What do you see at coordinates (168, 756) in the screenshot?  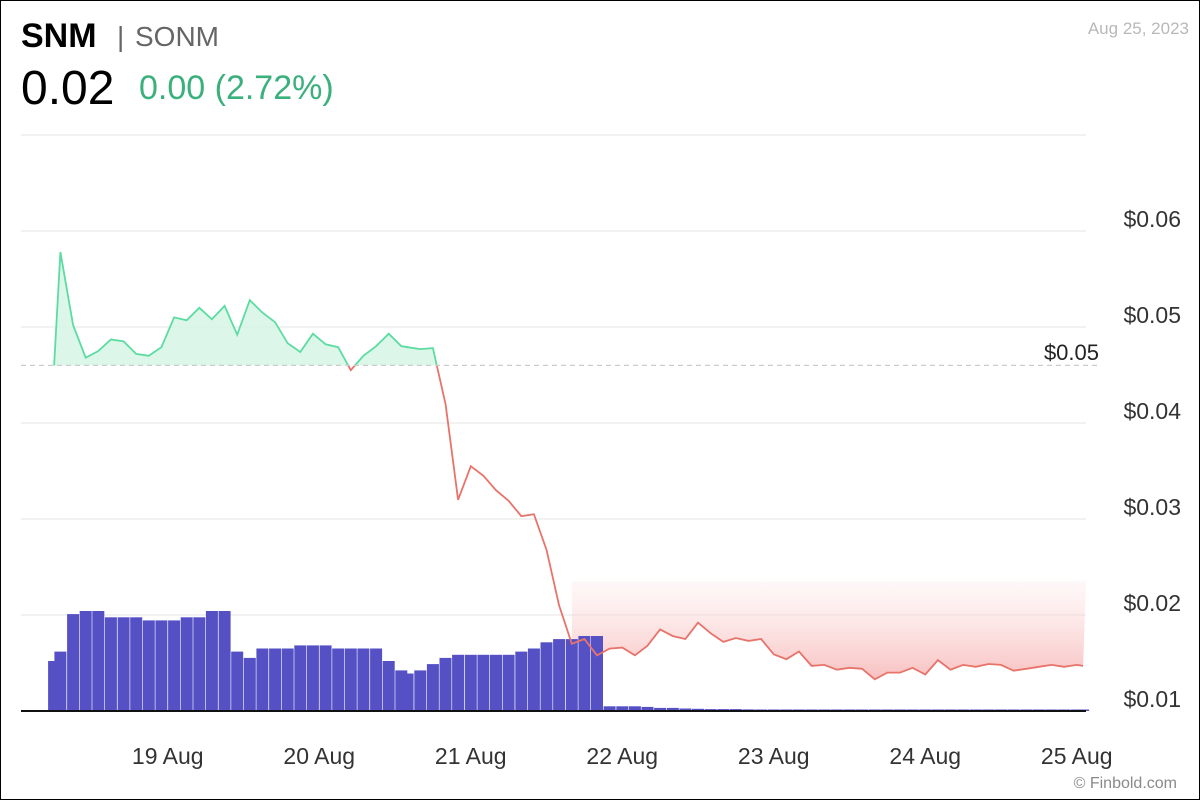 I see `x-tick-label: 19 Aug` at bounding box center [168, 756].